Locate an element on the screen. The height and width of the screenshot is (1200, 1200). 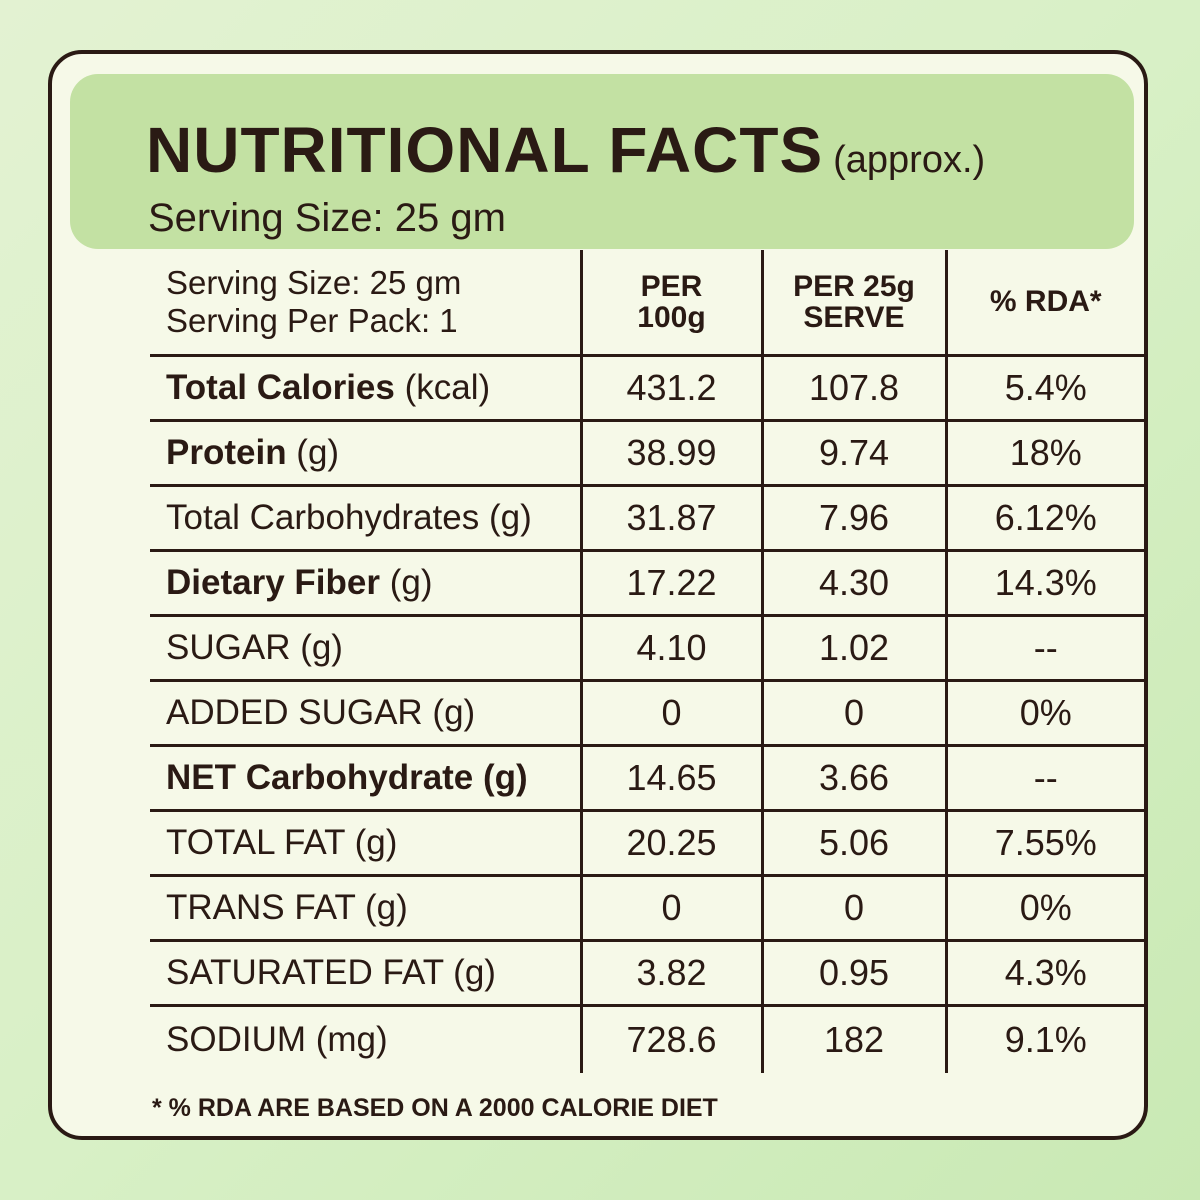
header-line: PER 25g is located at coordinates (854, 286).